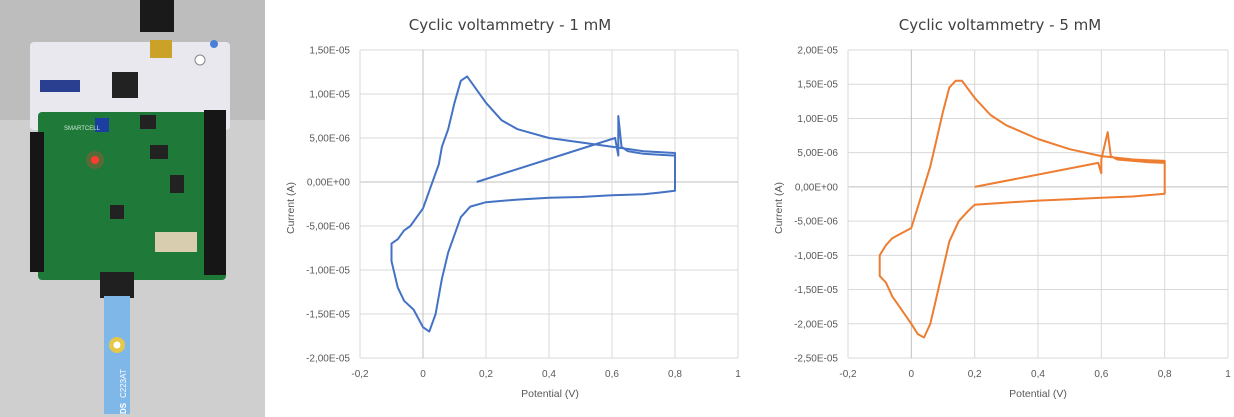 The width and height of the screenshot is (1234, 417). What do you see at coordinates (817, 51) in the screenshot?
I see `y-tick-label: 2,00E-05` at bounding box center [817, 51].